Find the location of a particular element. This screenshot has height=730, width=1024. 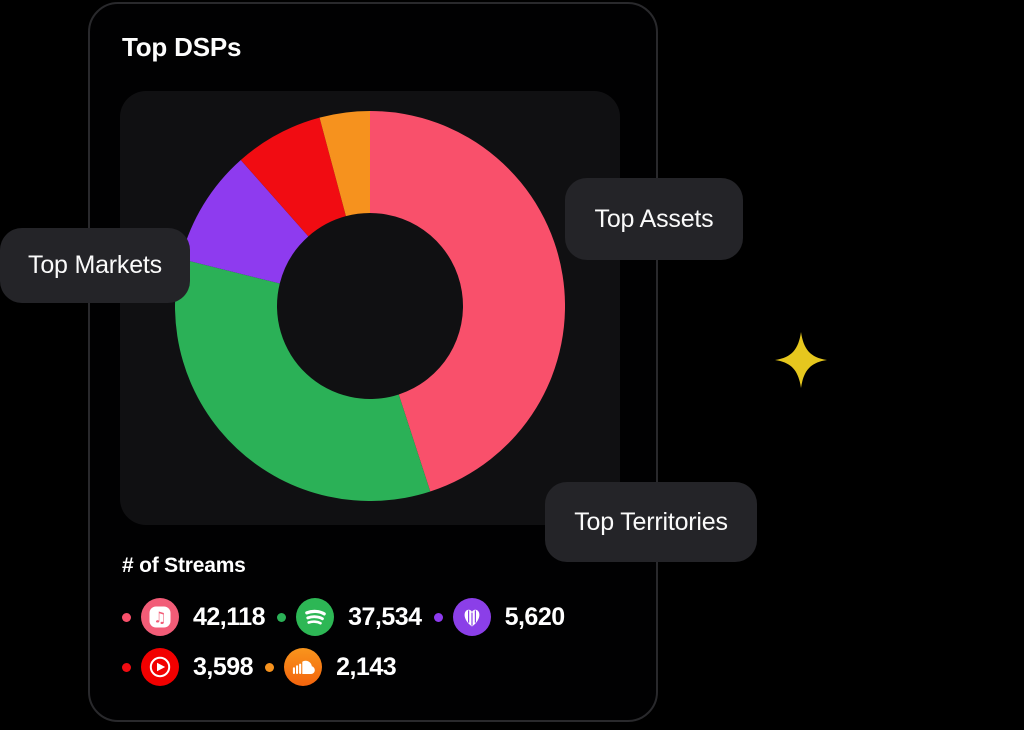

top-assets-label: Top Assets is located at coordinates (654, 218).